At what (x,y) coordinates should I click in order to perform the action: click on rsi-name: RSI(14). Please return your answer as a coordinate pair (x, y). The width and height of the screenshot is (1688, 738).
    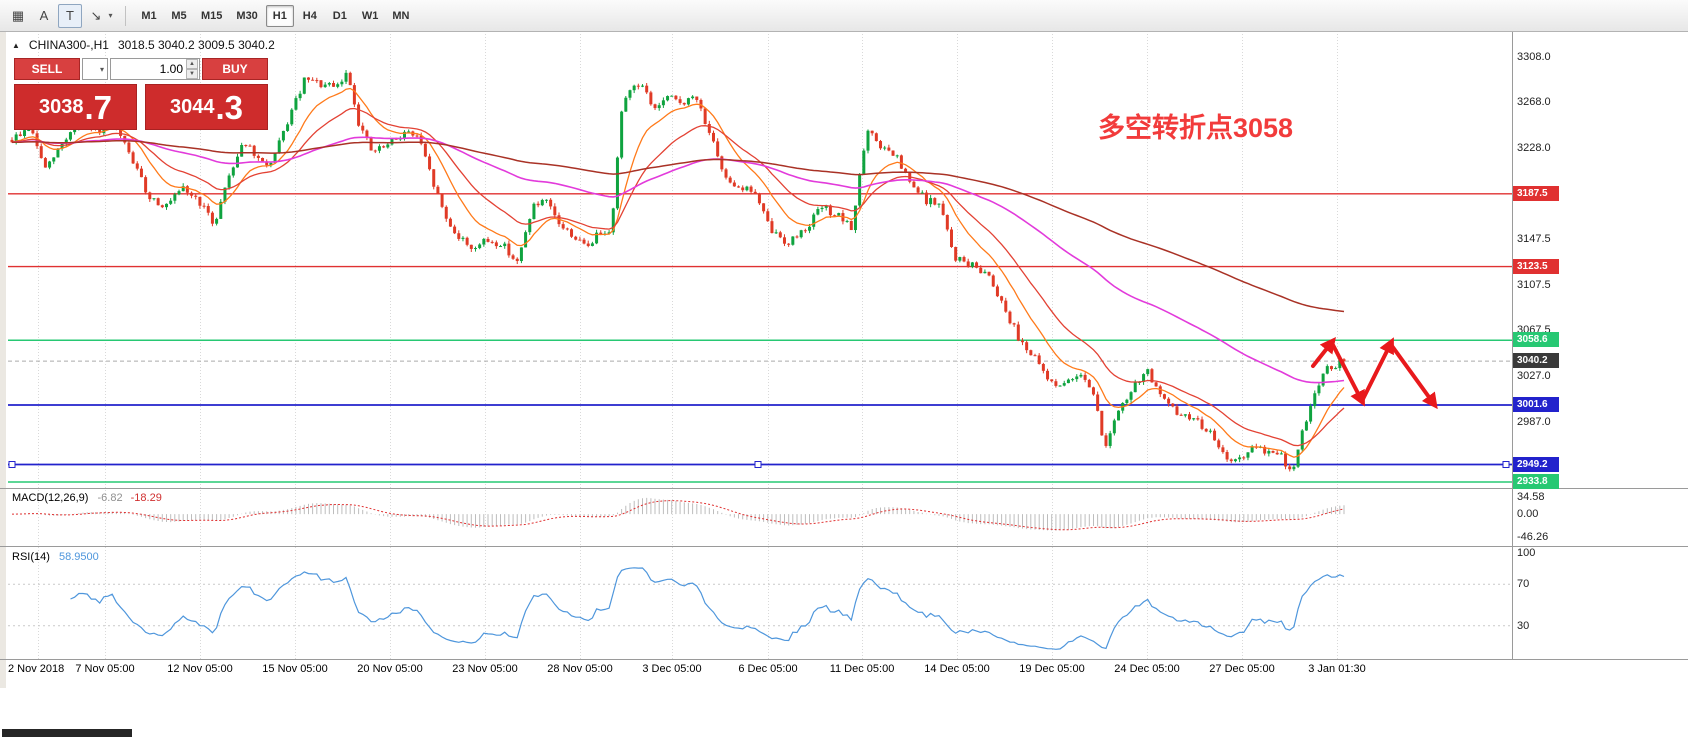
    Looking at the image, I should click on (31, 557).